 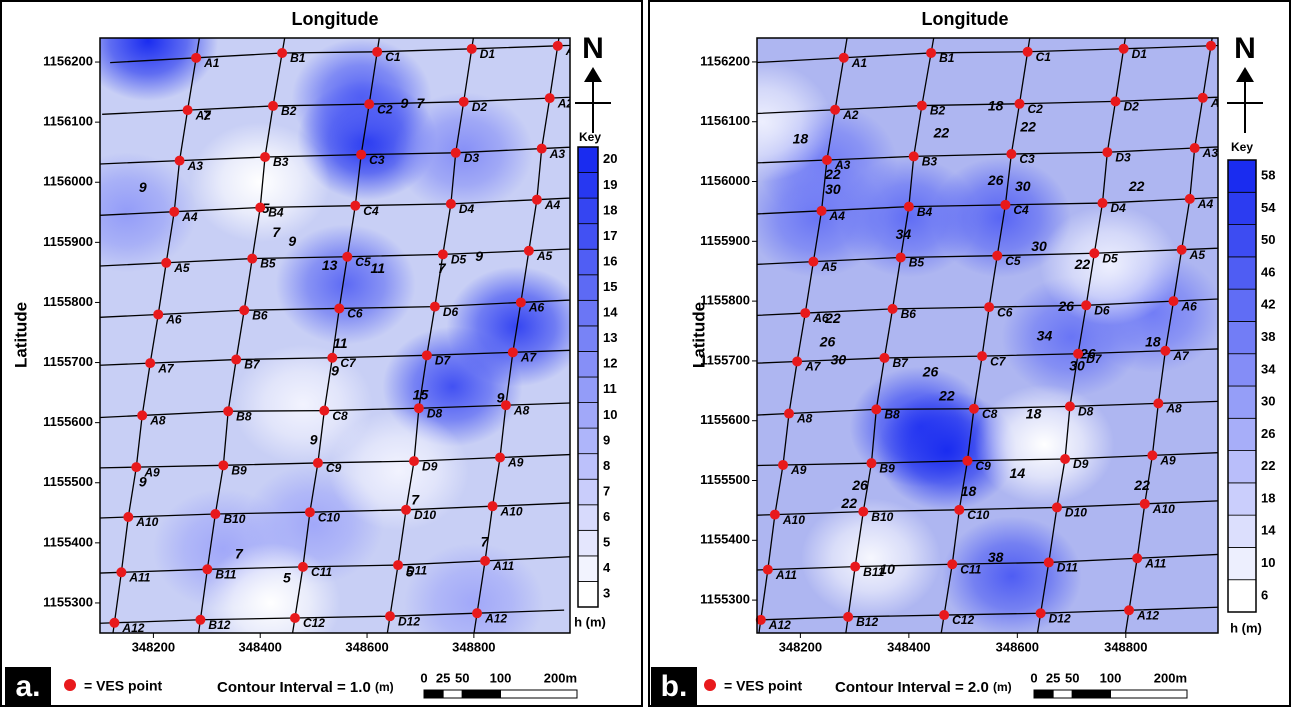 What do you see at coordinates (1094, 359) in the screenshot?
I see `ves-point-label: D7` at bounding box center [1094, 359].